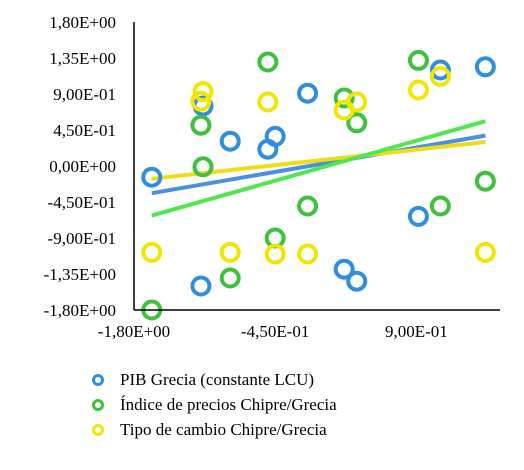 The height and width of the screenshot is (470, 524). Describe the element at coordinates (217, 379) in the screenshot. I see `legend-label-pib: PIB Grecia (constante LCU)` at that location.